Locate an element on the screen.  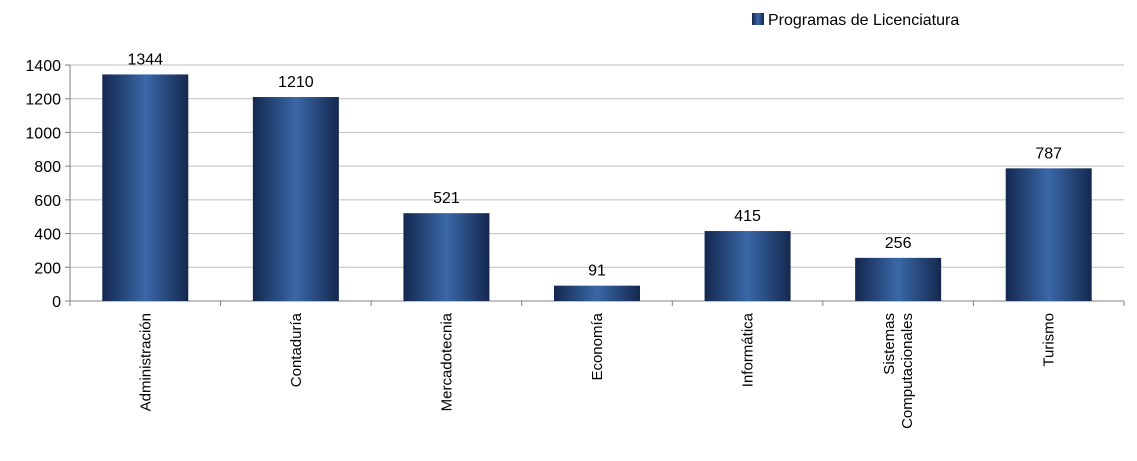
y-tick-label: 200 is located at coordinates (47, 268).